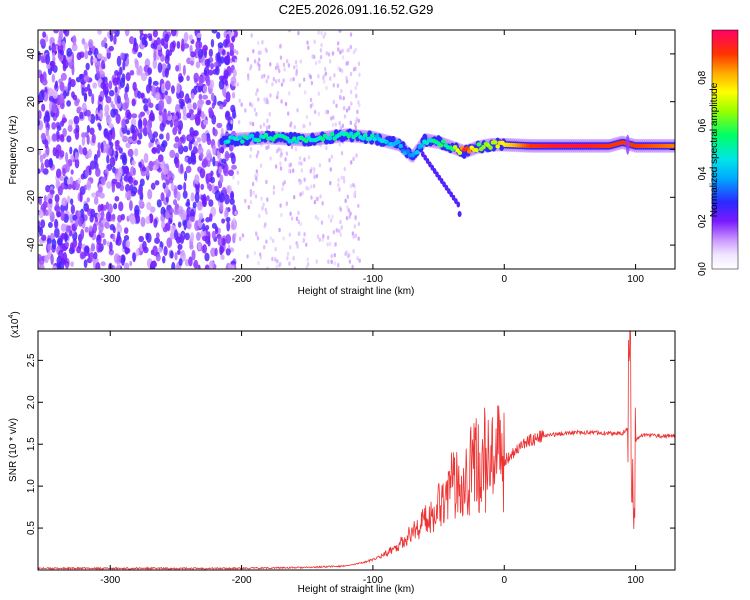 The height and width of the screenshot is (600, 750). I want to click on spectrogram-title: C2E5.2026.091.16.52.G29, so click(356, 9).